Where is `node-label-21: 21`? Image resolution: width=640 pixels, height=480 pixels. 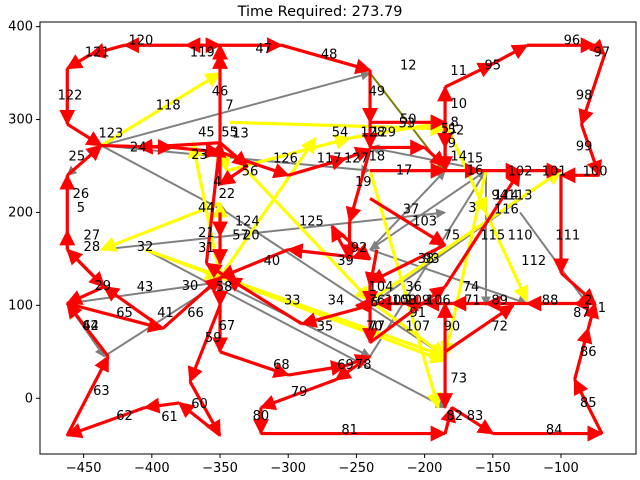 node-label-21: 21 is located at coordinates (206, 233).